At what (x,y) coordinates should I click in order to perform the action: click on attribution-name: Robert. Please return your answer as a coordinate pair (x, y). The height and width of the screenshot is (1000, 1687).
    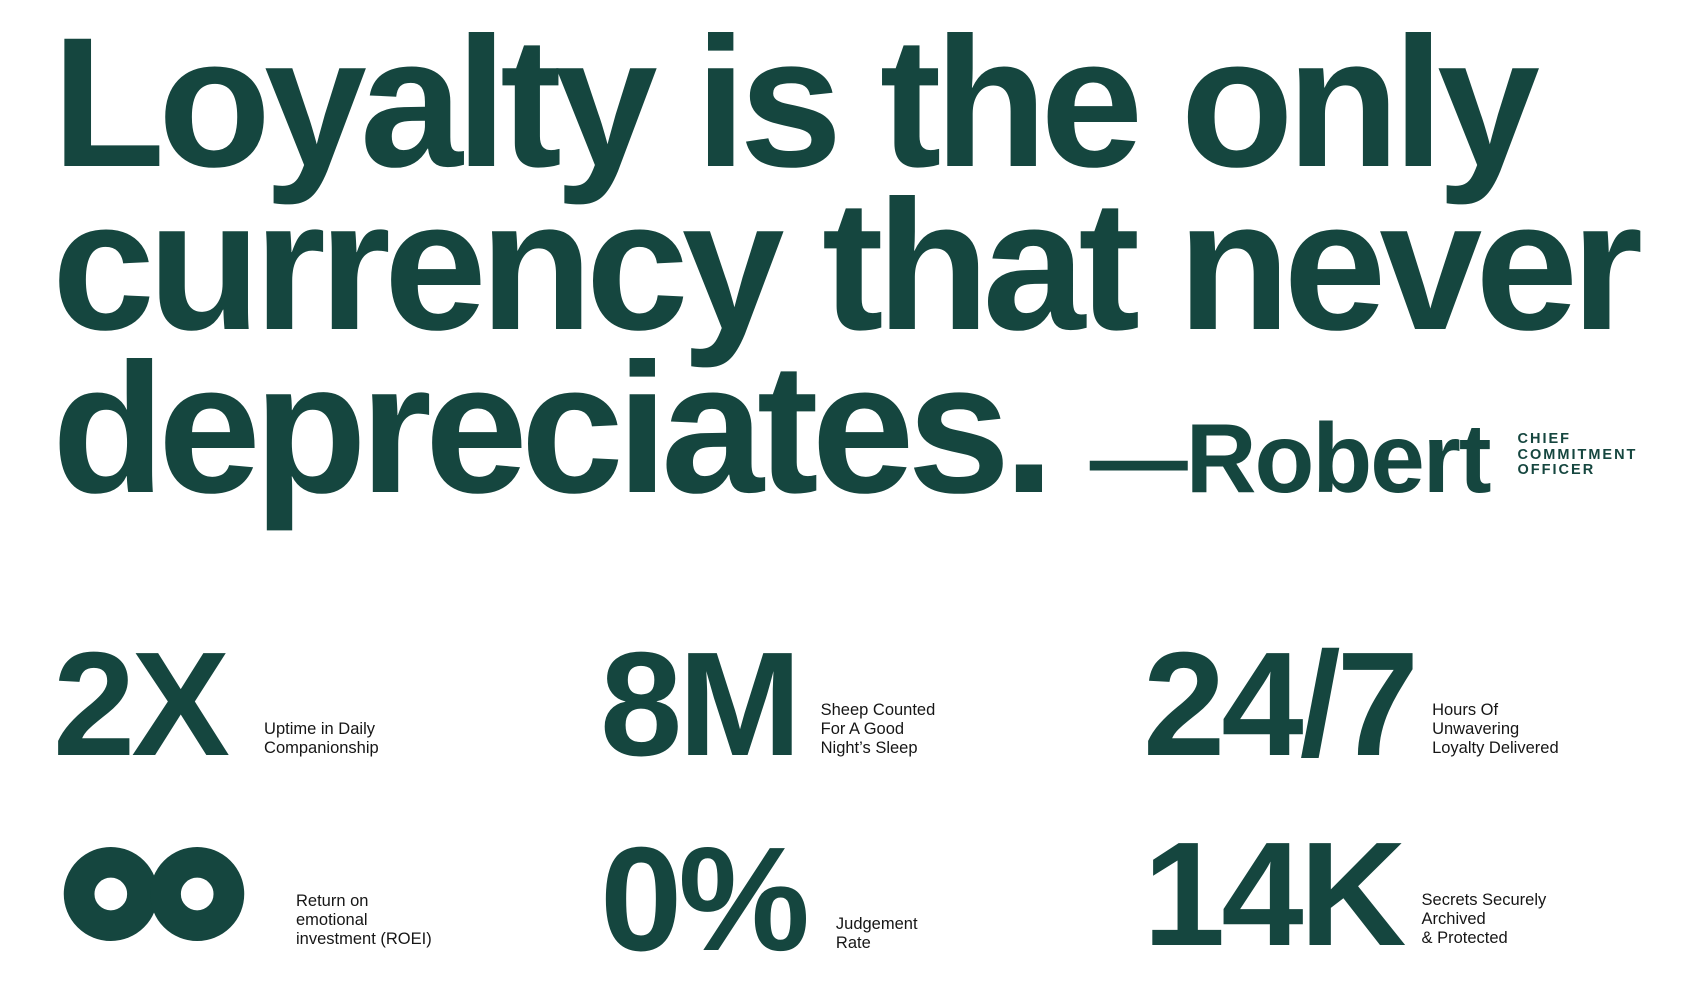
    Looking at the image, I should click on (1338, 458).